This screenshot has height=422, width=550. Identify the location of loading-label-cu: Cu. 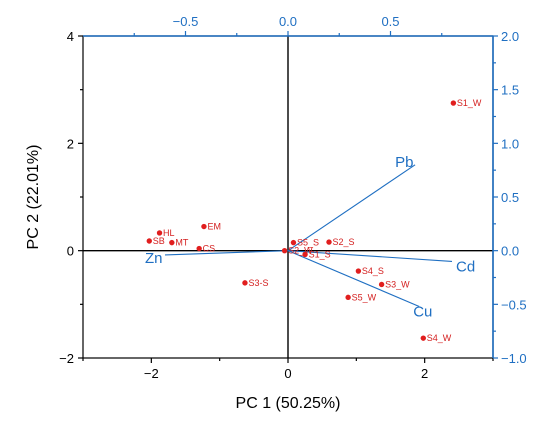
(422, 311).